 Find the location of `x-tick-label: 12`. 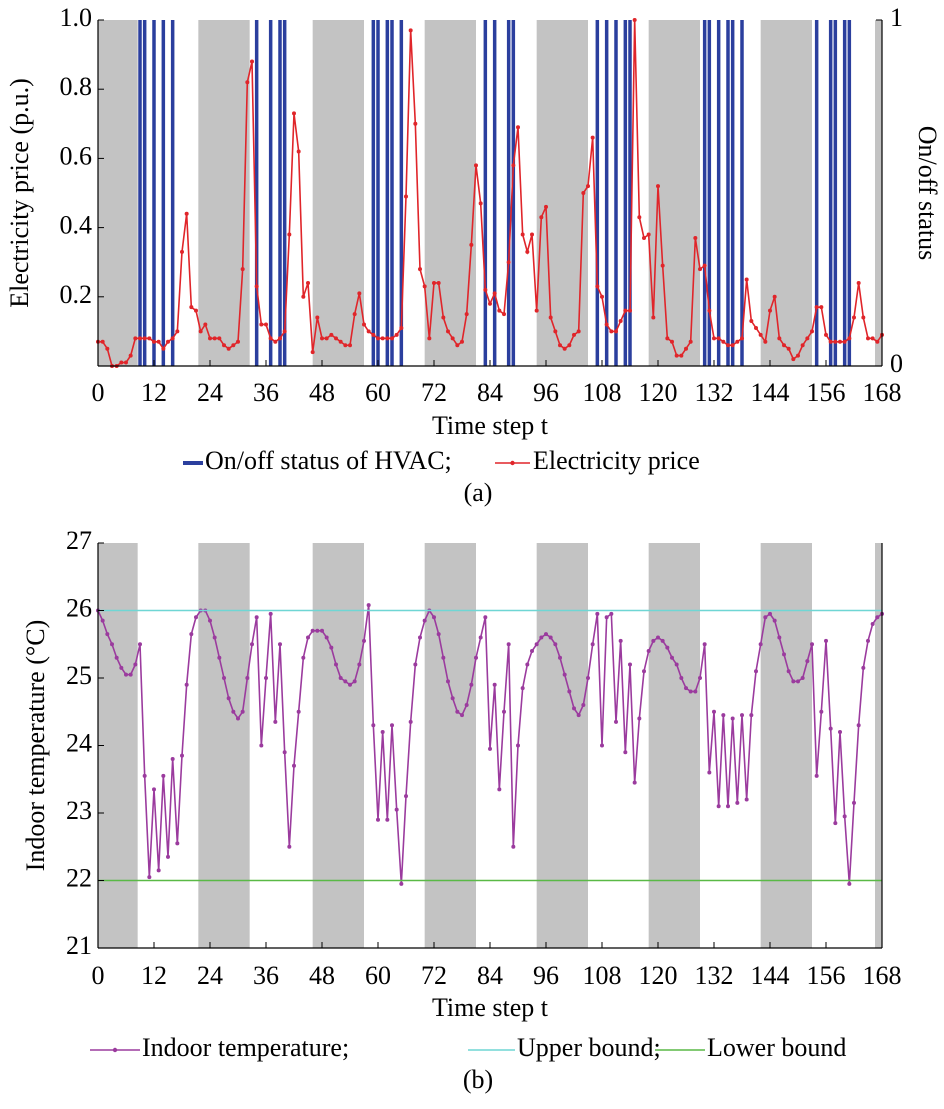

x-tick-label: 12 is located at coordinates (154, 975).